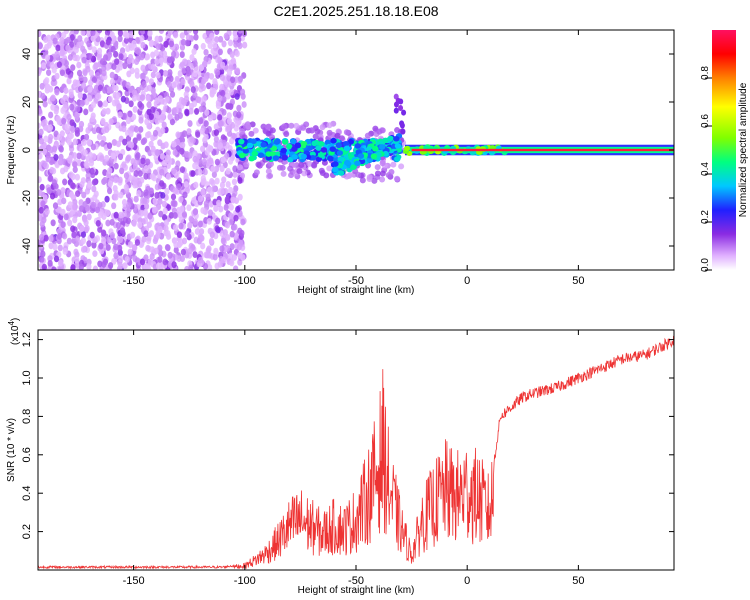  I want to click on x-tick-label: -150, so click(134, 281).